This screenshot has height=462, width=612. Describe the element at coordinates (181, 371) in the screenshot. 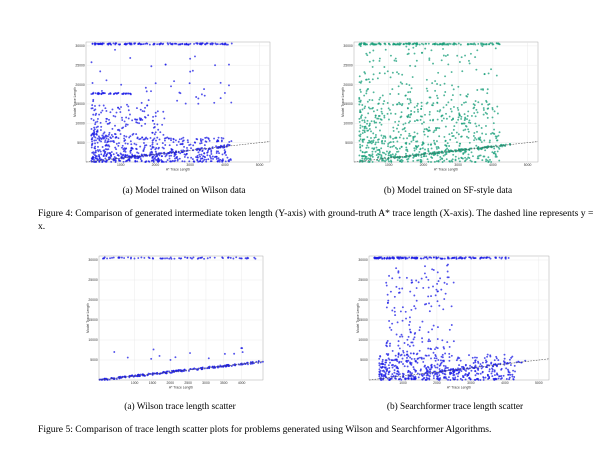

I see `reference-line-y-equals-x` at that location.